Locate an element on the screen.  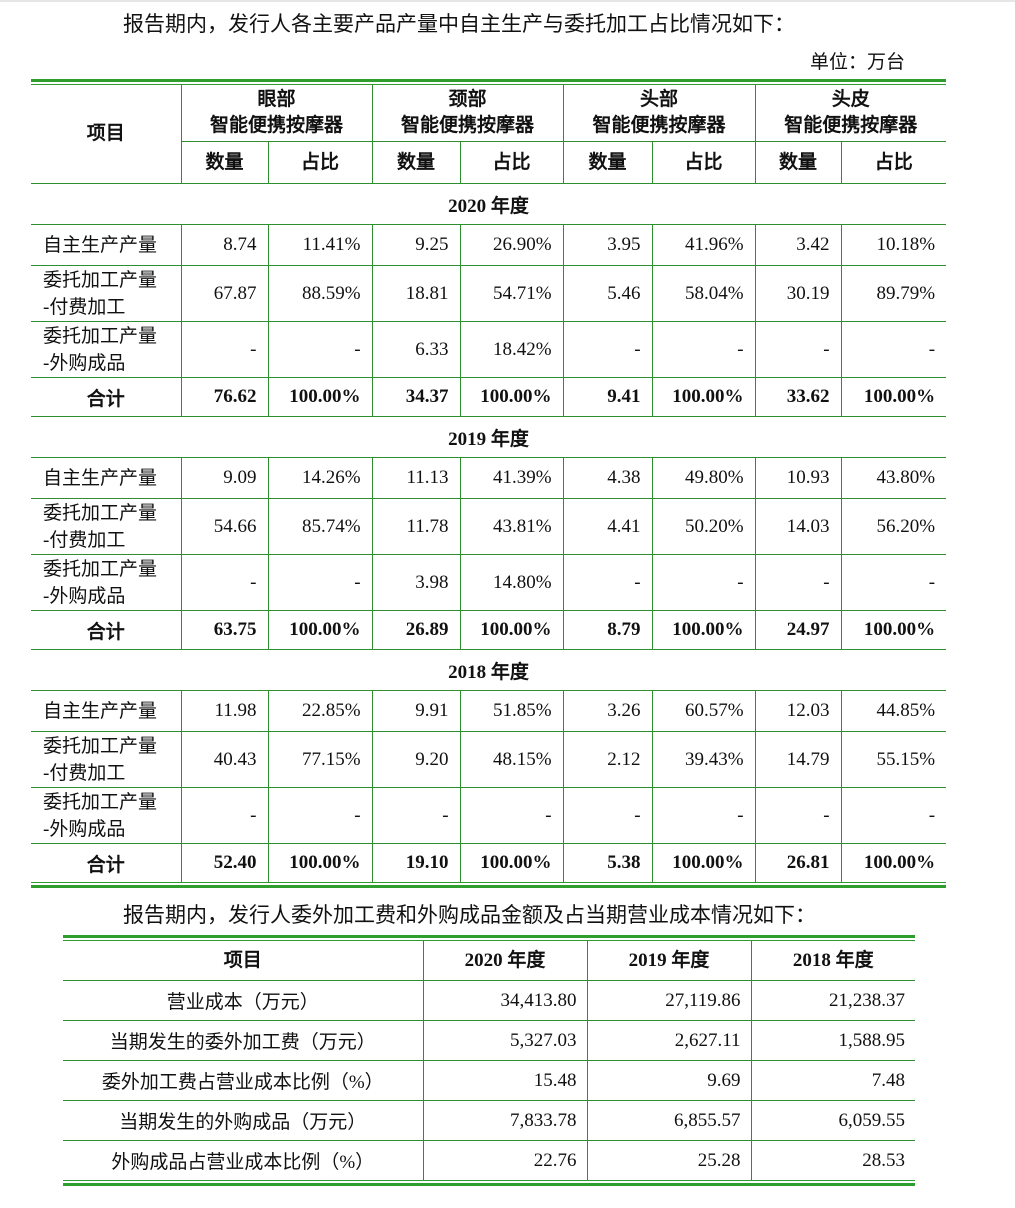
total-value: 34.37 is located at coordinates (416, 397).